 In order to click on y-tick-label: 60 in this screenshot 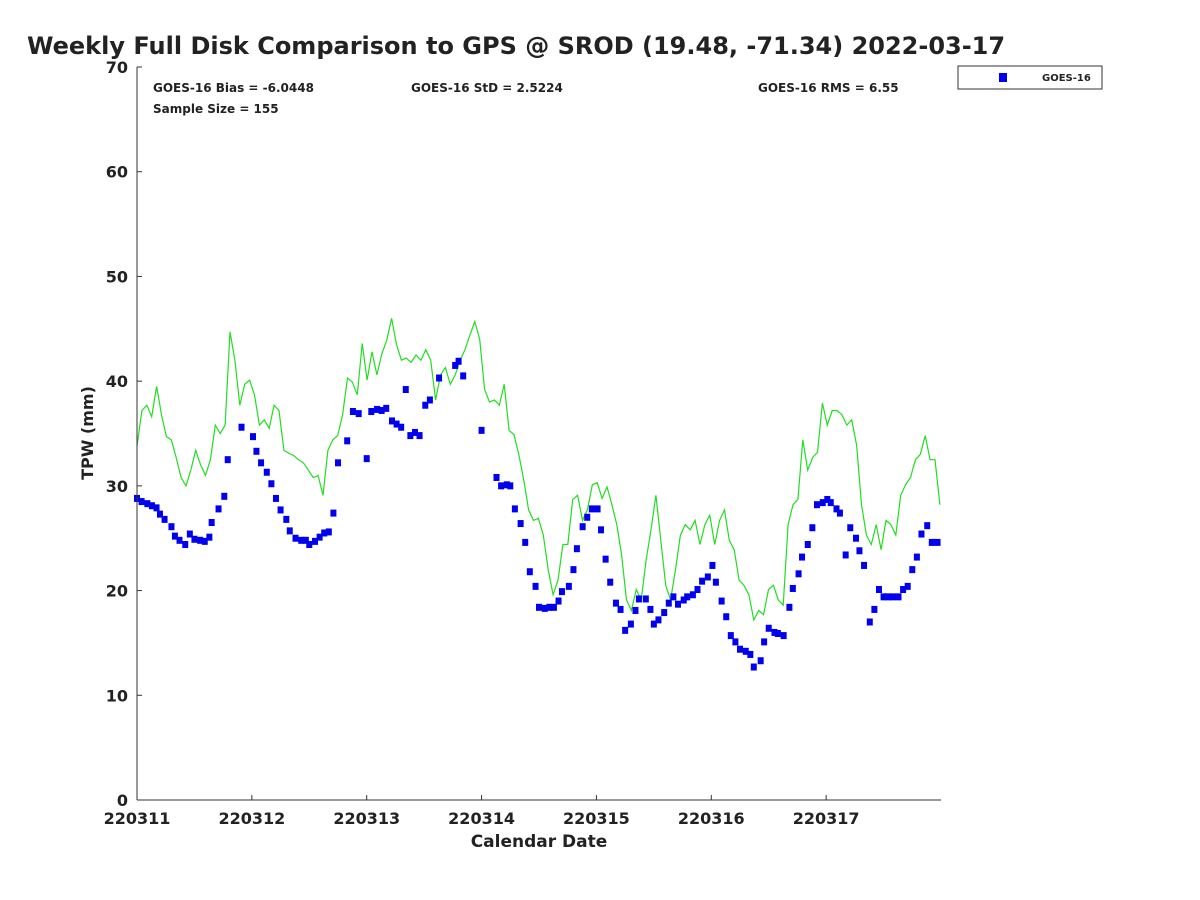, I will do `click(117, 172)`.